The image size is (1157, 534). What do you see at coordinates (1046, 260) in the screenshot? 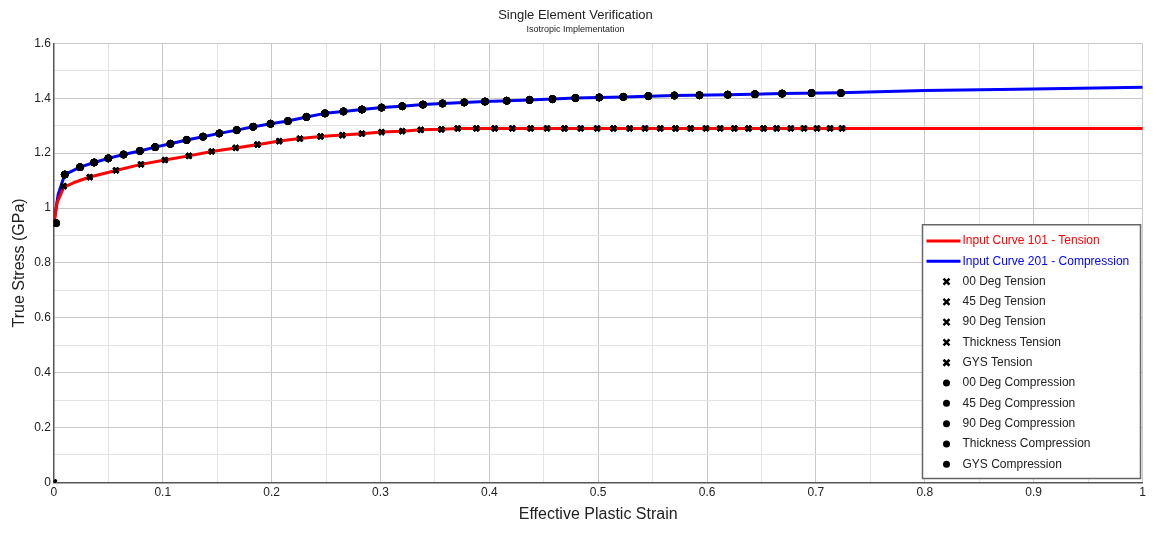
I see `legend-label: Input Curve 201 - Compression` at bounding box center [1046, 260].